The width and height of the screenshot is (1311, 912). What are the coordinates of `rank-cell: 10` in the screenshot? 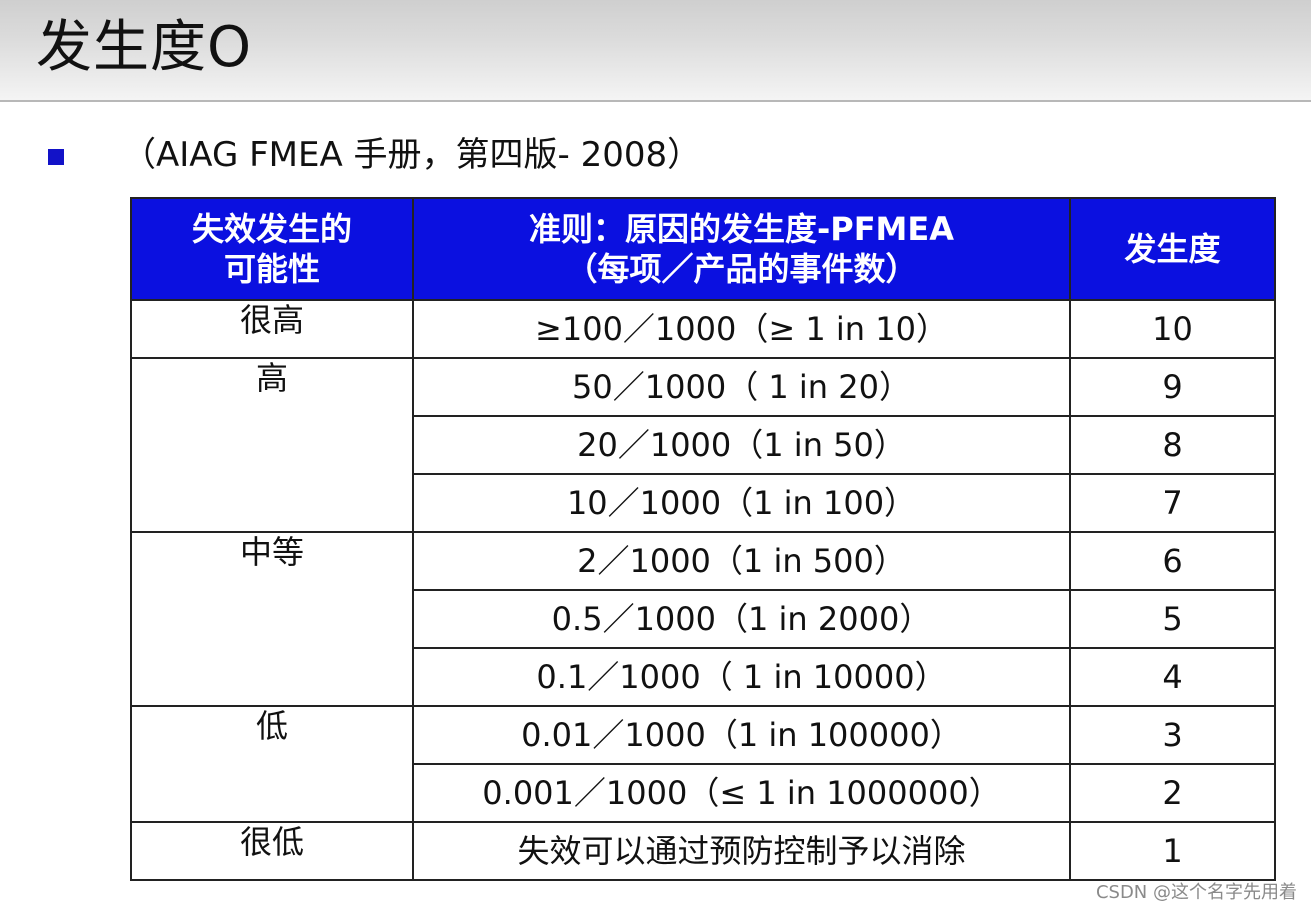 It's located at (1172, 329).